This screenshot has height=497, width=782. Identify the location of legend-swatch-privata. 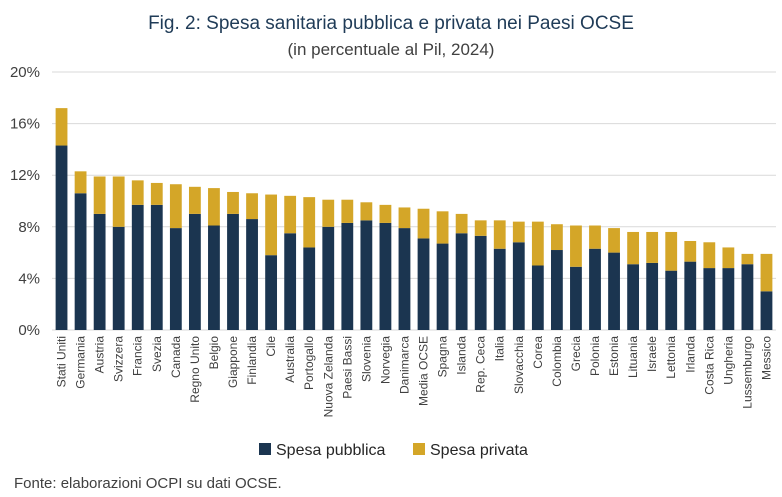
(419, 449).